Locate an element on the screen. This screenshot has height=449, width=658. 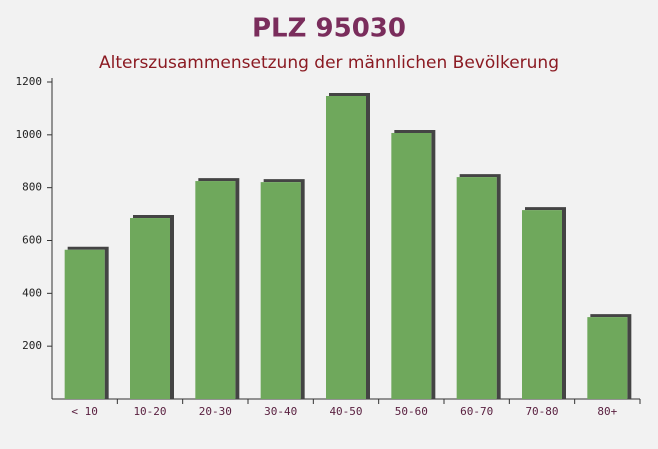
y-tick-label: 1000 is located at coordinates (29, 134).